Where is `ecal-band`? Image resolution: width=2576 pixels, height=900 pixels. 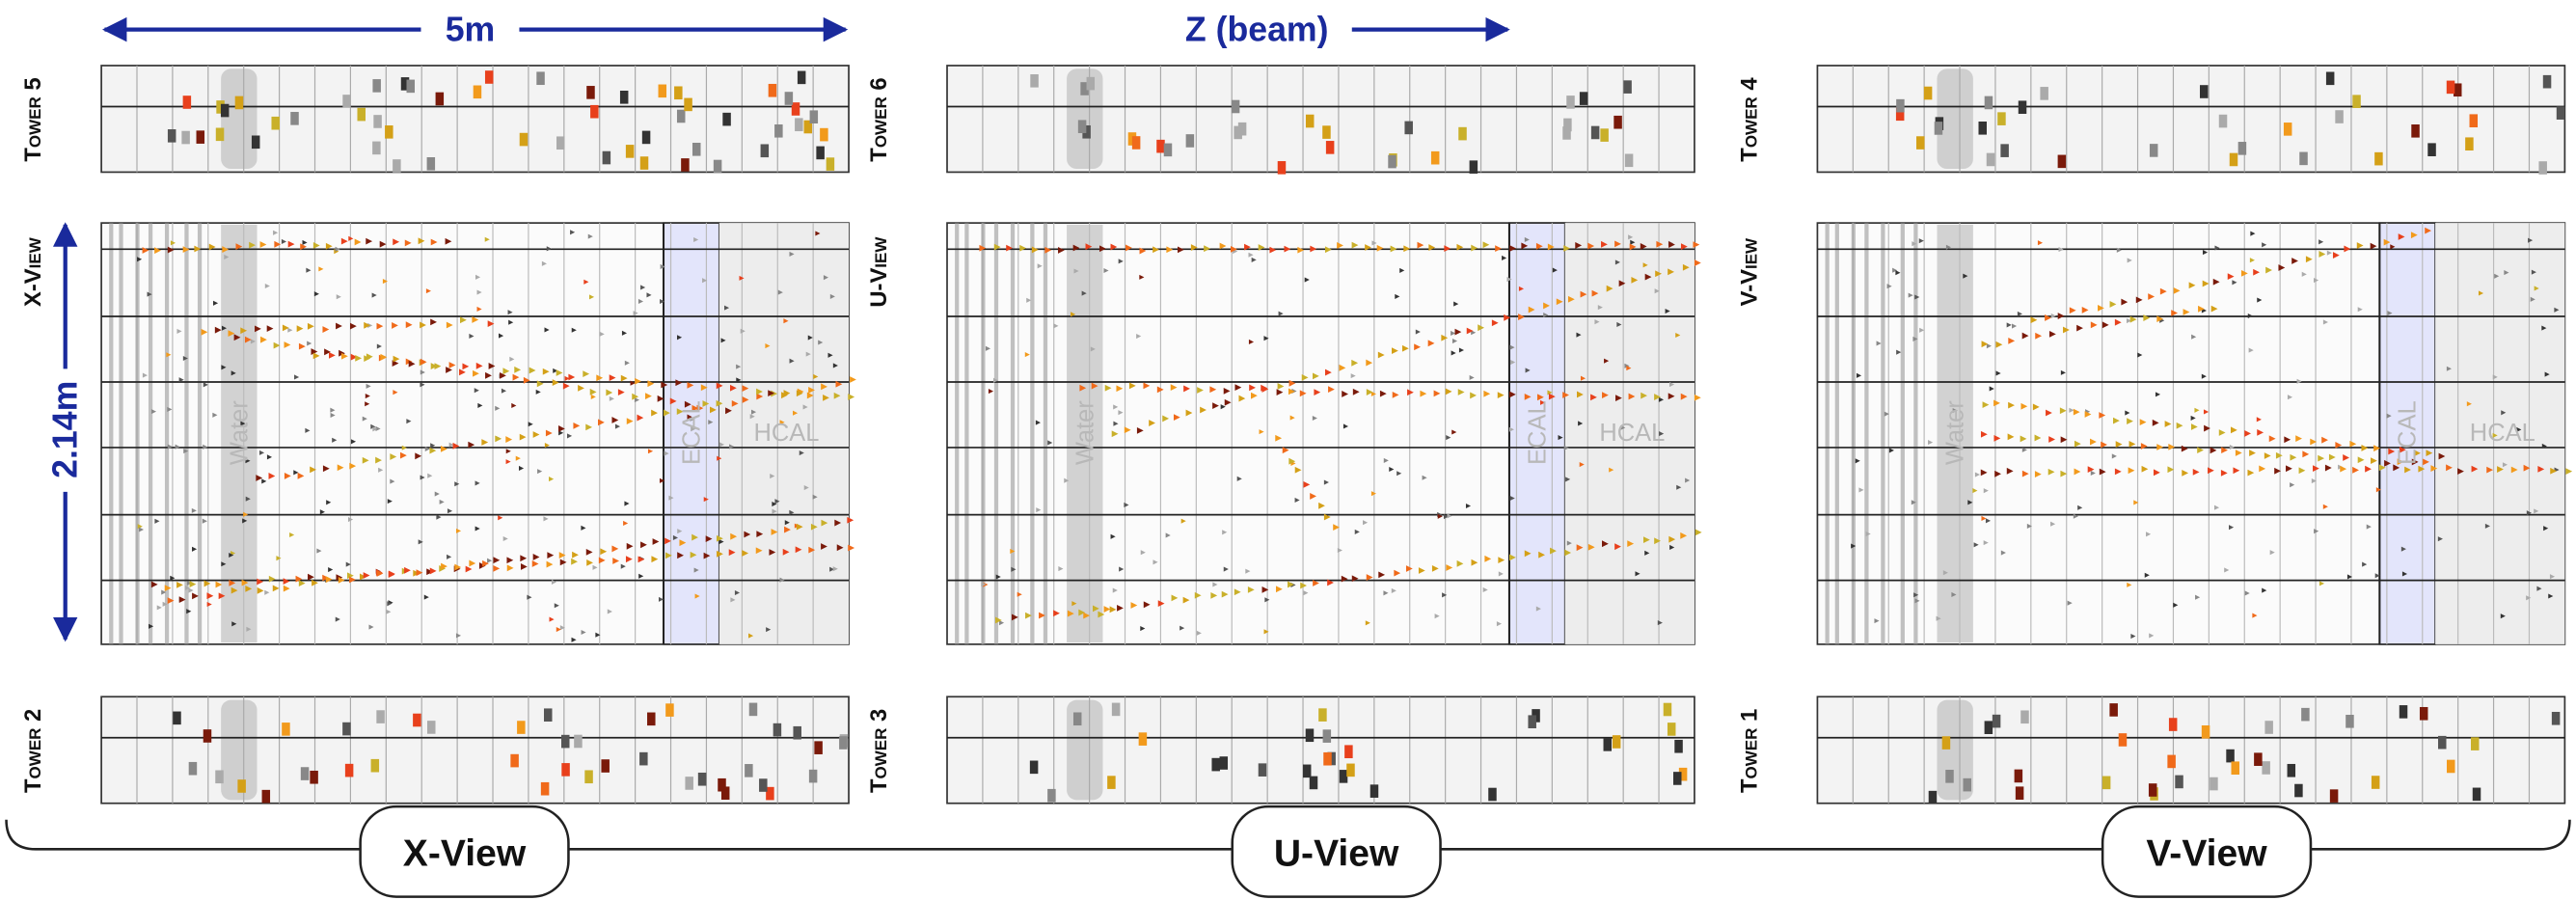
ecal-band is located at coordinates (691, 433).